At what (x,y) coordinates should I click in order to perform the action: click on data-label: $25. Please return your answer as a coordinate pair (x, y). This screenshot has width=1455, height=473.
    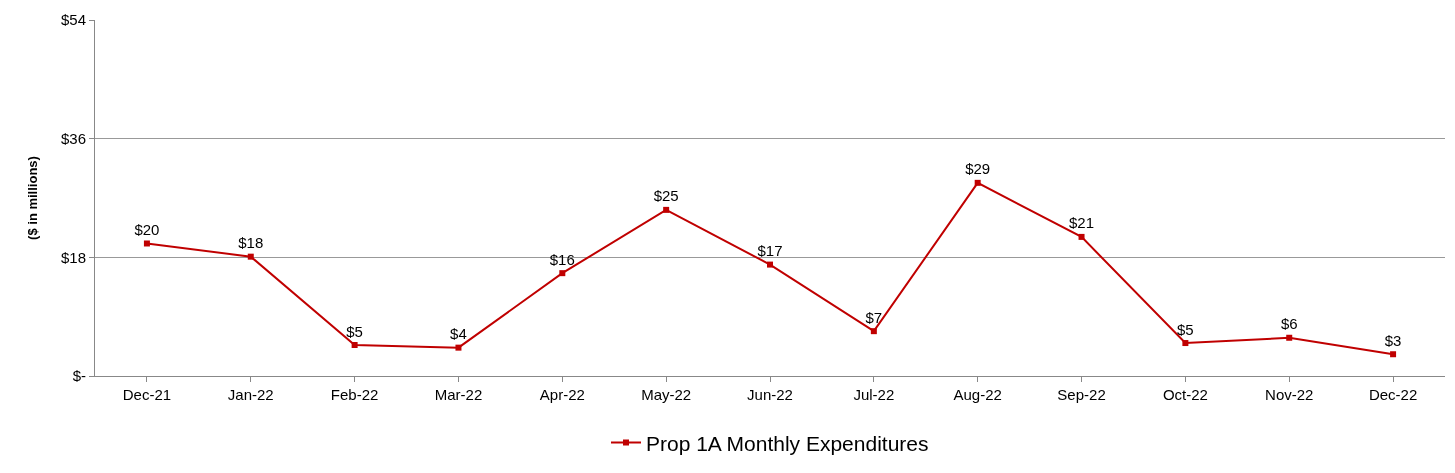
    Looking at the image, I should click on (666, 196).